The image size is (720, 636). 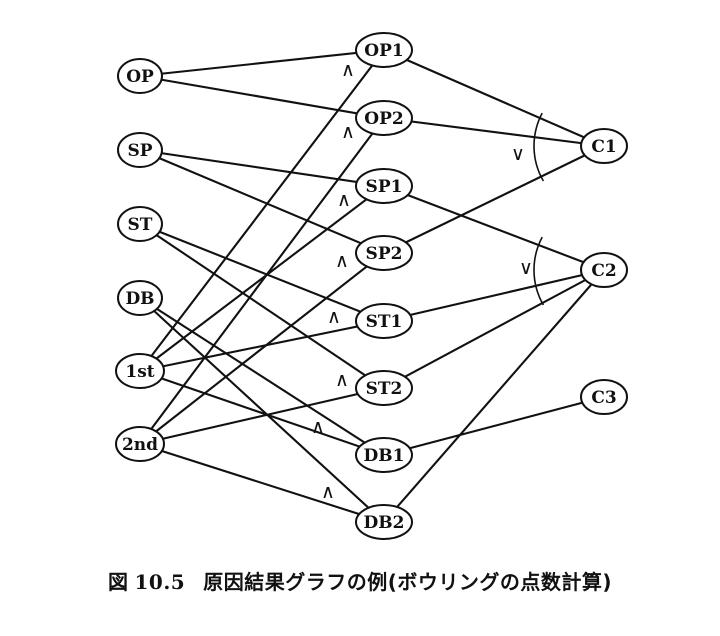 I want to click on or-arc-c1, so click(x=539, y=147).